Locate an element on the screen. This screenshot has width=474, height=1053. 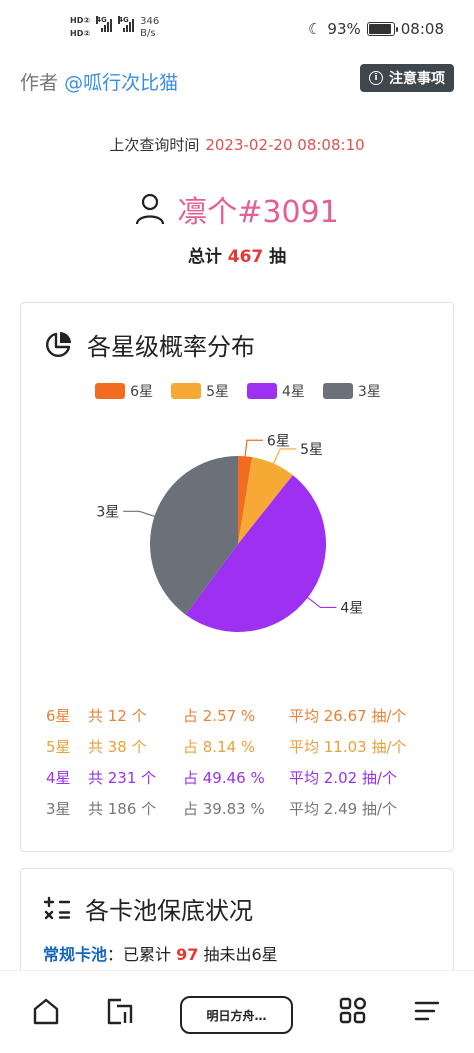
last-query-label: 上次查询时间 is located at coordinates (154, 145).